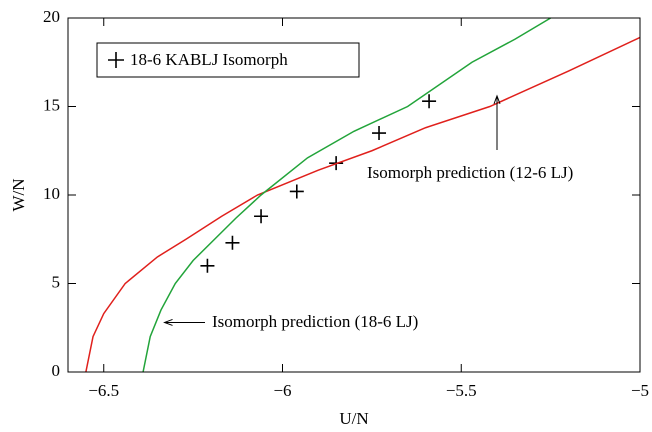  What do you see at coordinates (51, 16) in the screenshot?
I see `y-tick-label: 20` at bounding box center [51, 16].